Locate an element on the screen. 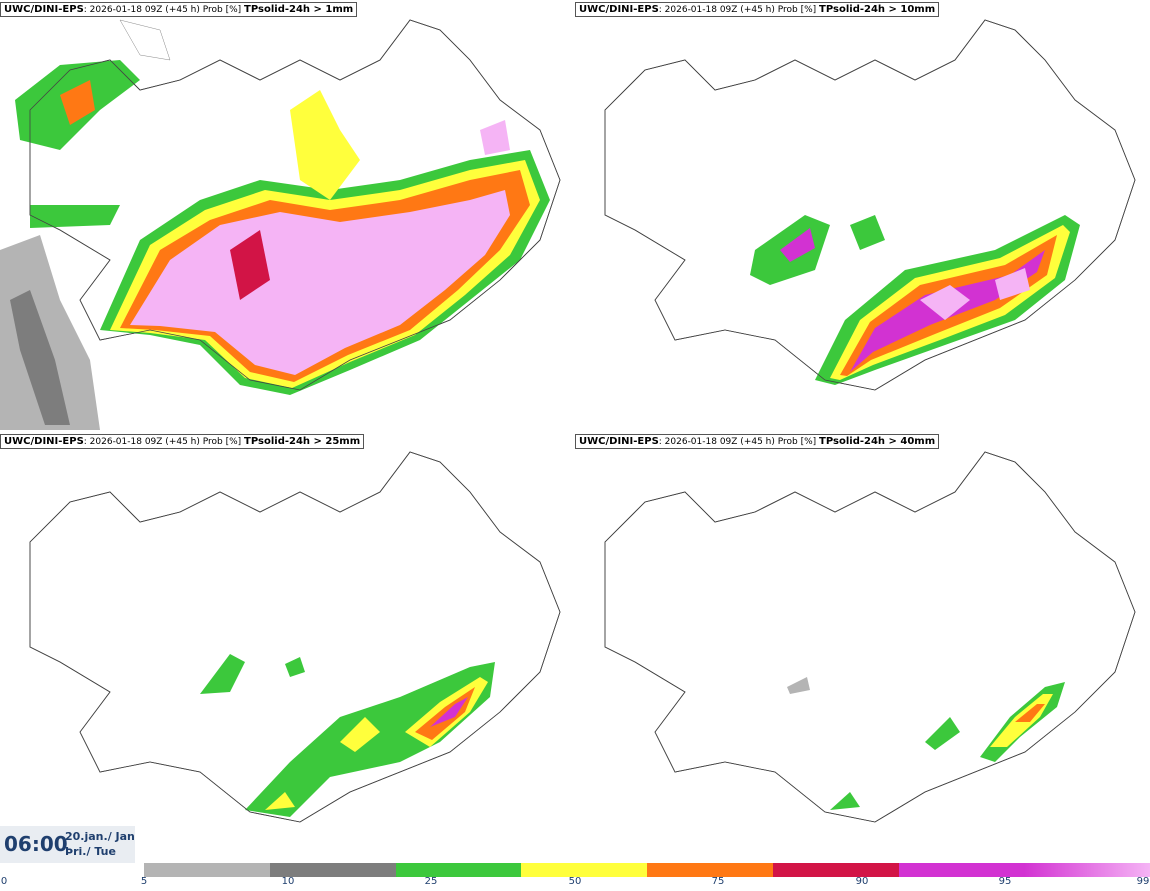 The image size is (1150, 891). colorbar-tick-label: 75 is located at coordinates (718, 881).